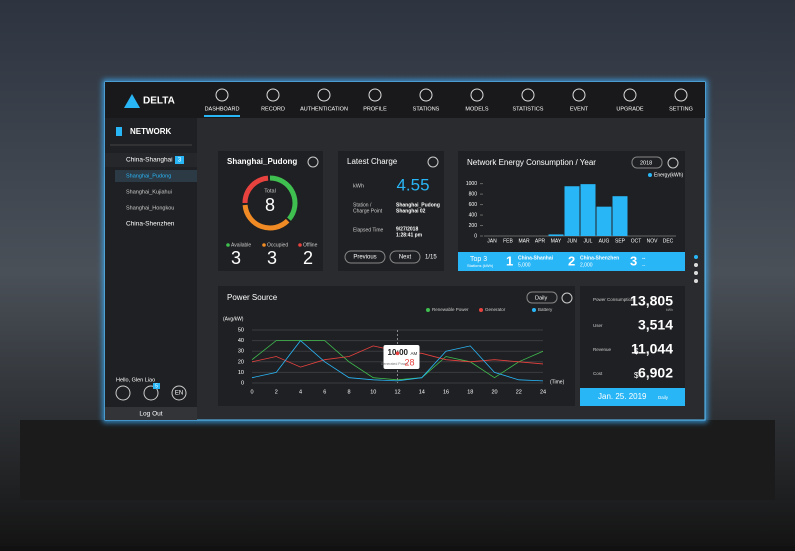  What do you see at coordinates (276, 392) in the screenshot?
I see `x-tick-label: 2` at bounding box center [276, 392].